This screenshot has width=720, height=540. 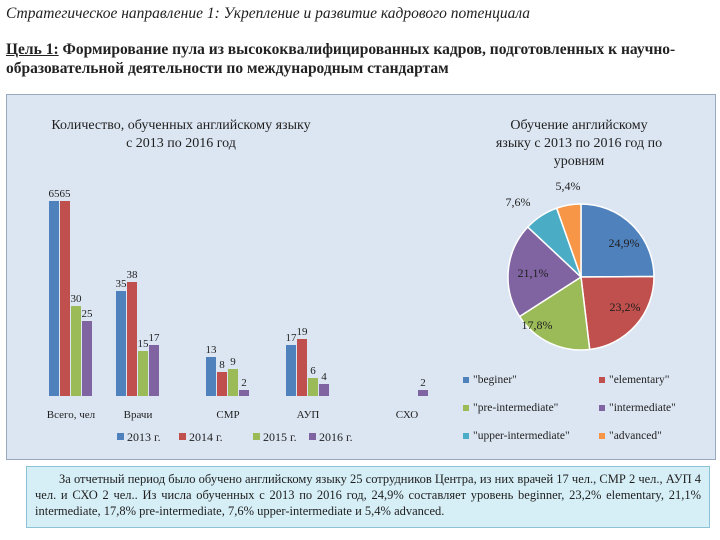 What do you see at coordinates (244, 383) in the screenshot?
I see `bar-value-label-2-3: 2` at bounding box center [244, 383].